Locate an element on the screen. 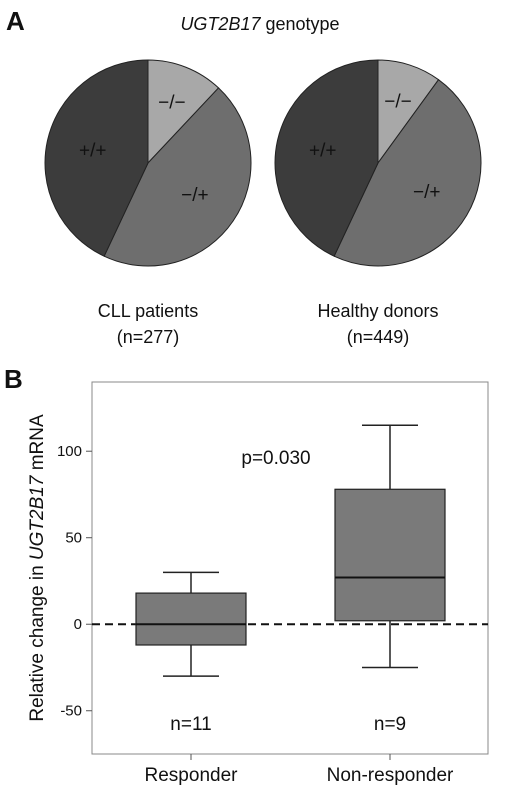 The image size is (520, 790). box-non-responder: n=9 Non-responder is located at coordinates (390, 605).